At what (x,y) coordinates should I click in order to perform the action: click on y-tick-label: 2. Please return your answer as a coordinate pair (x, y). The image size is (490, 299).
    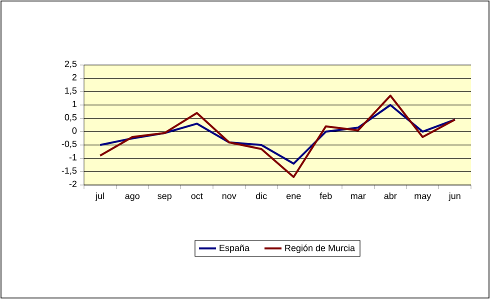
    Looking at the image, I should click on (74, 77).